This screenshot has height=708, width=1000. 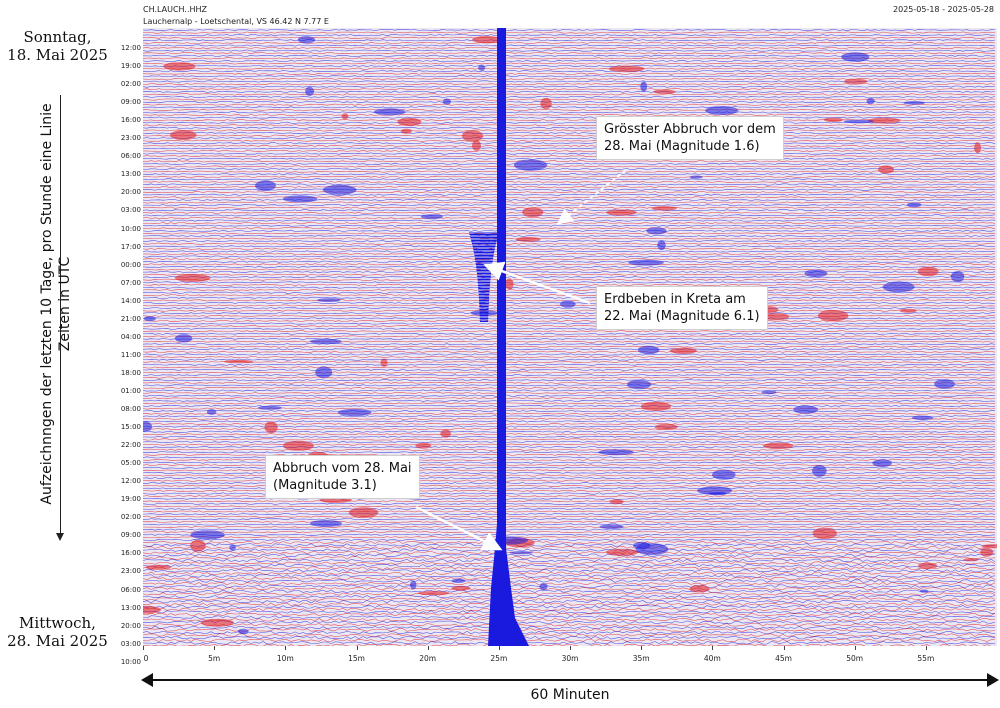 What do you see at coordinates (57, 55) in the screenshot?
I see `start-date: 18. Mai 2025` at bounding box center [57, 55].